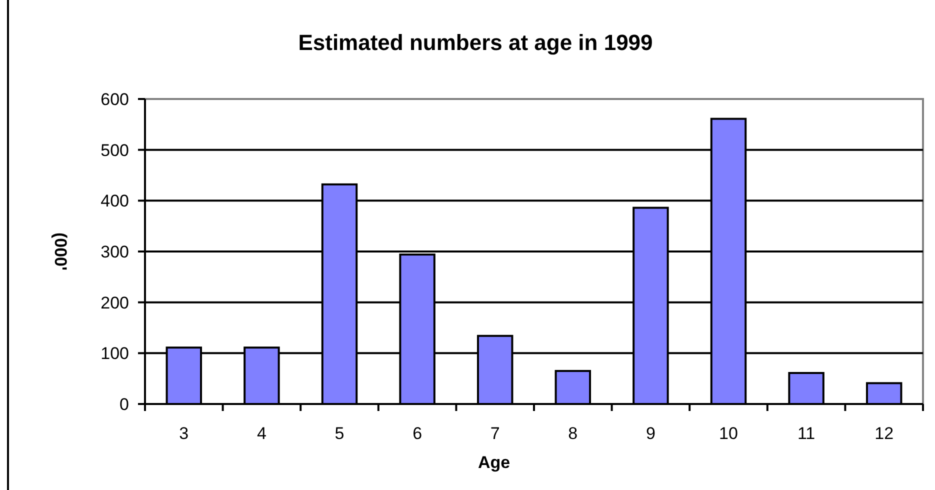 This screenshot has height=490, width=935. I want to click on y-tick-label: 600, so click(114, 99).